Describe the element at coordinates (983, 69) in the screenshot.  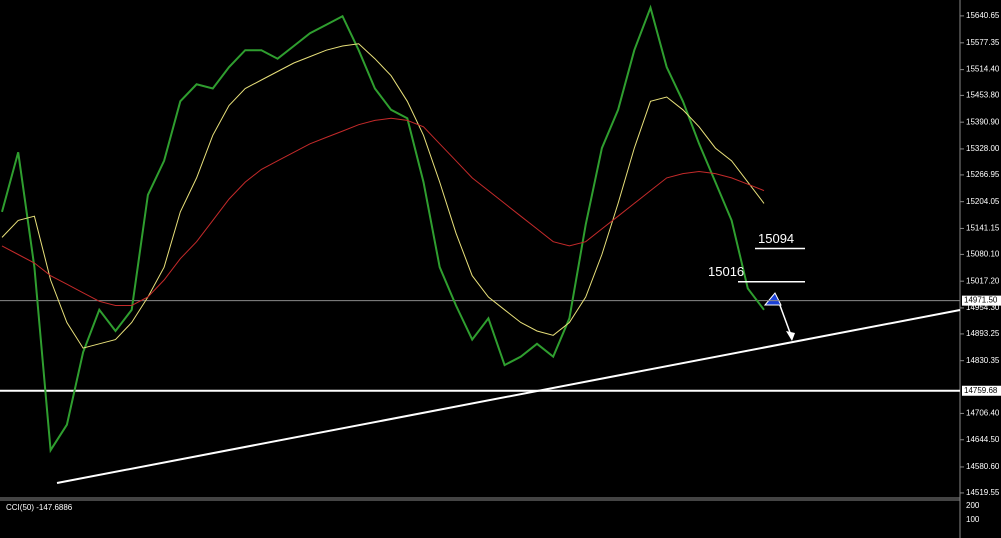
I see `y-tick-label: 15514.40` at that location.